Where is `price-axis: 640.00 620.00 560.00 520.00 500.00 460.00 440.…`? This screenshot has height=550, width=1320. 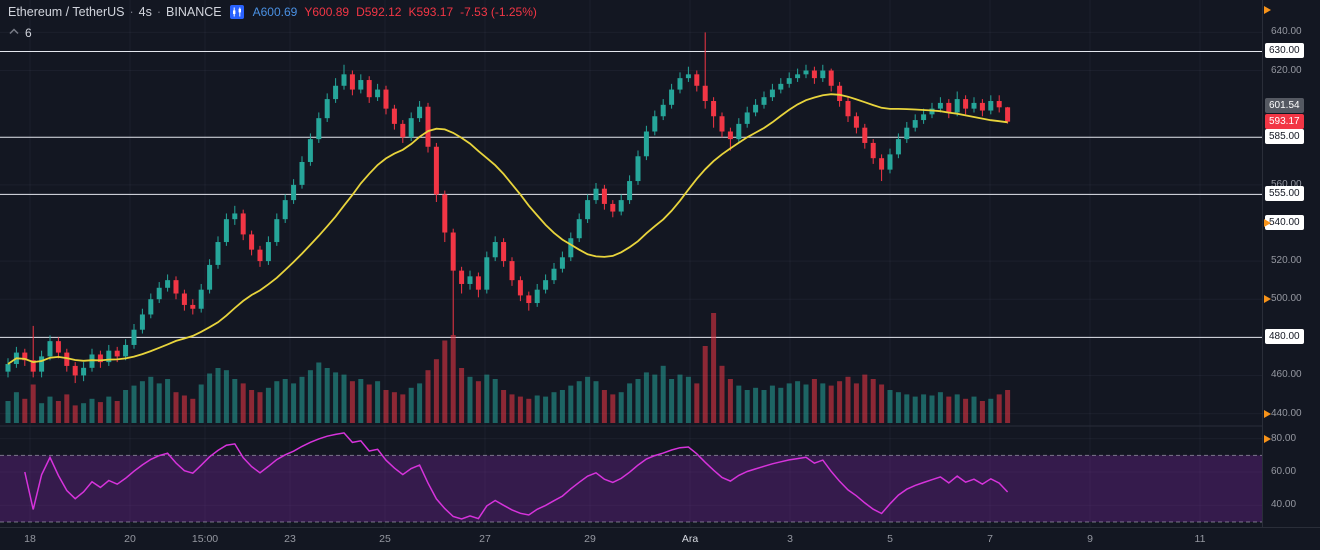
price-axis: 640.00 620.00 560.00 520.00 500.00 460.00 440.… is located at coordinates (1291, 263).